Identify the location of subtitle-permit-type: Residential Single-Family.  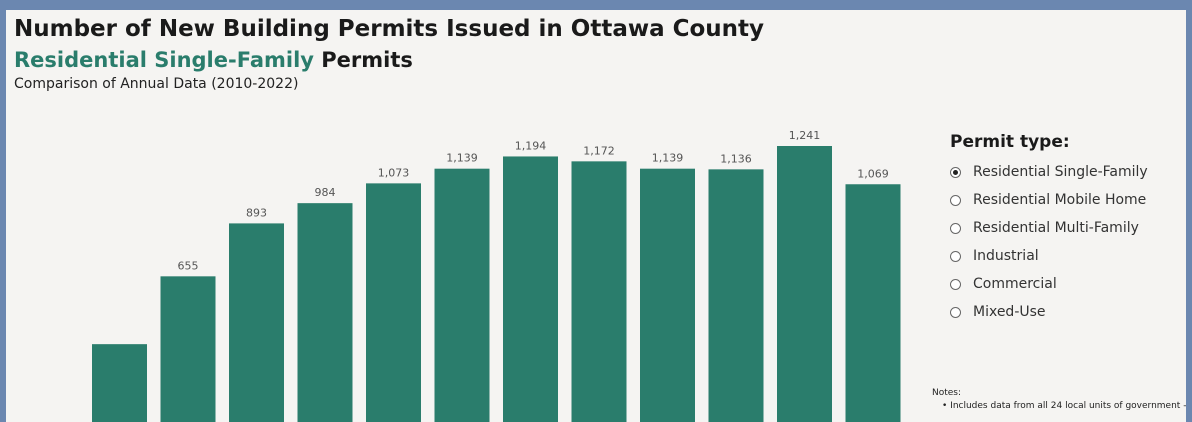
(164, 60).